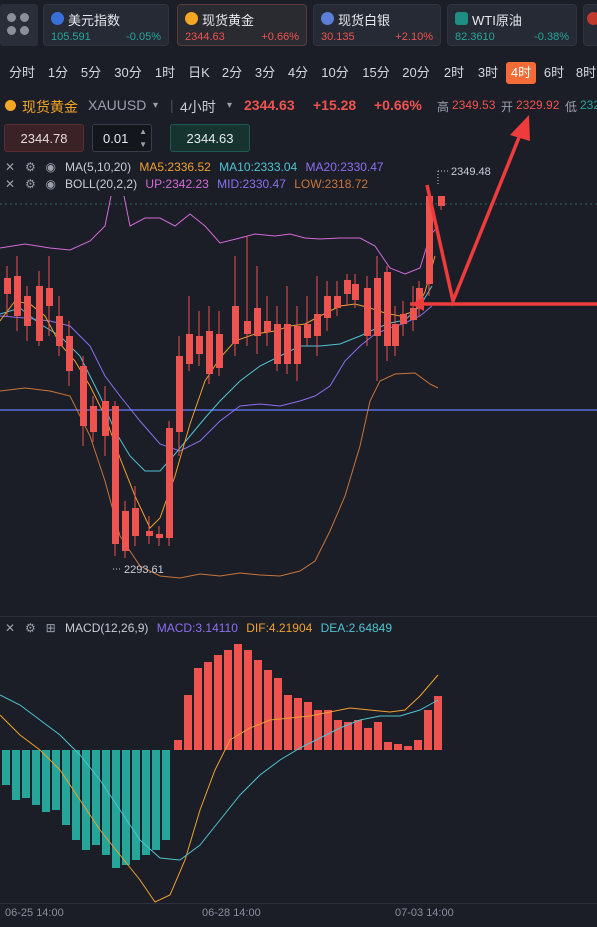 This screenshot has width=597, height=927. What do you see at coordinates (106, 25) in the screenshot?
I see `ticker-tab-dxy: 美元指数 105.591 -0.05%` at bounding box center [106, 25].